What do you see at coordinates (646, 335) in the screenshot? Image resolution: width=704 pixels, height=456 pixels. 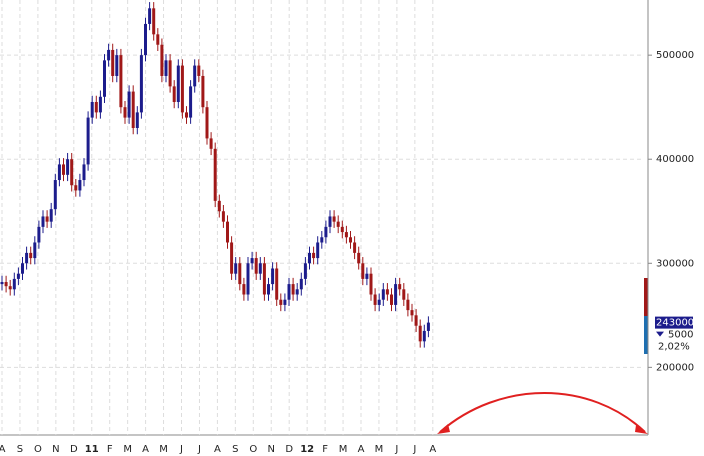 I see `range-down` at bounding box center [646, 335].